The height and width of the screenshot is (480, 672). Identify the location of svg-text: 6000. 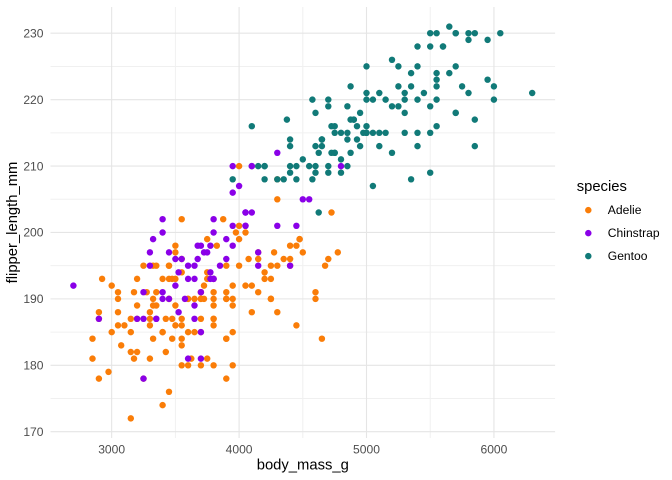
(493, 449).